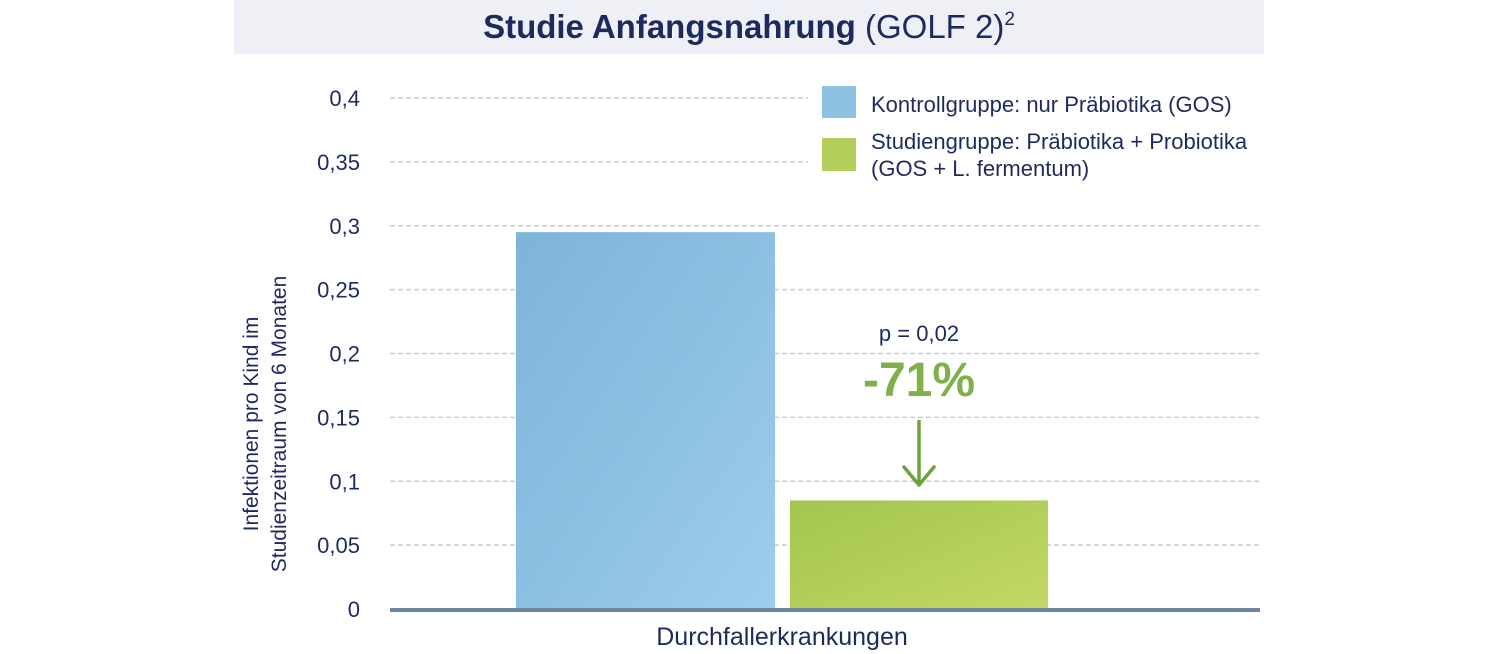 The height and width of the screenshot is (654, 1500). What do you see at coordinates (919, 380) in the screenshot?
I see `percent-change-label: -71%` at bounding box center [919, 380].